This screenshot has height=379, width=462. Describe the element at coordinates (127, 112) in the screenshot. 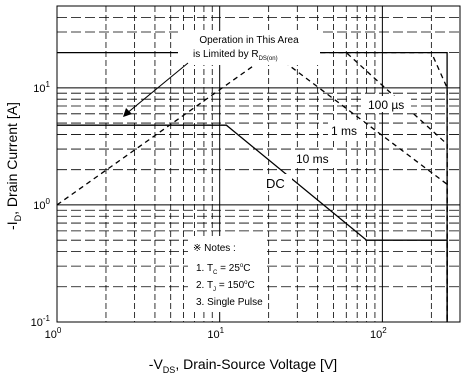

I see `arrow-head-icon` at that location.